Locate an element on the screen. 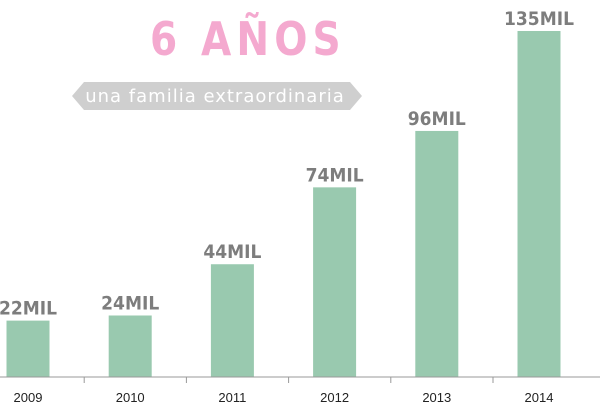 This screenshot has width=600, height=410. chart-subtitle: una familia extraordinaria is located at coordinates (215, 96).